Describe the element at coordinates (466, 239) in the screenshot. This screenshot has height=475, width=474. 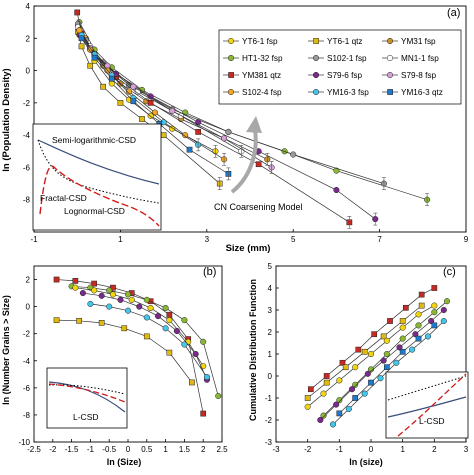
I see `x-tick-label: 9` at that location.